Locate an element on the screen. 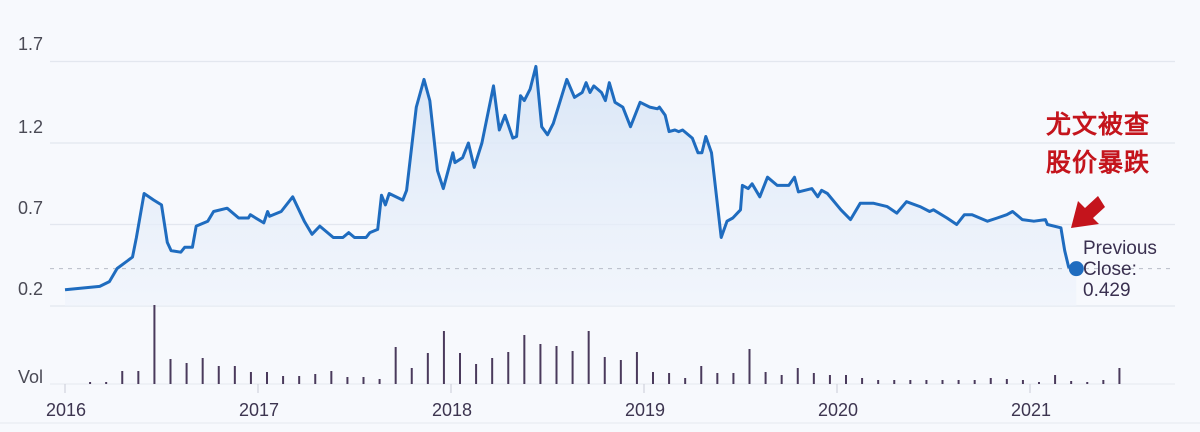 The height and width of the screenshot is (432, 1200). previous-close-value: 0.429 is located at coordinates (1107, 290).